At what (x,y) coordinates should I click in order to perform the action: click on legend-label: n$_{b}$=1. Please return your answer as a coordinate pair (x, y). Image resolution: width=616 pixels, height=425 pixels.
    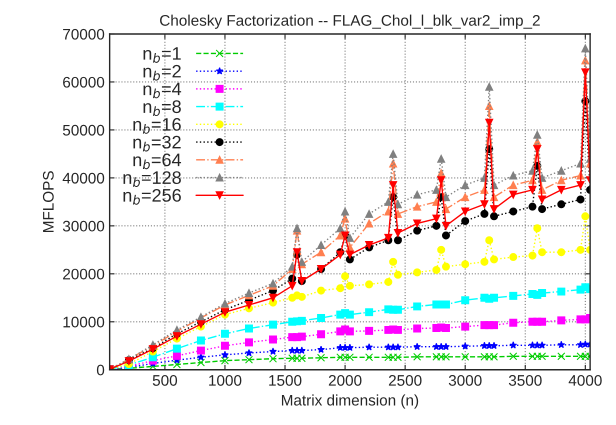
    Looking at the image, I should click on (162, 55).